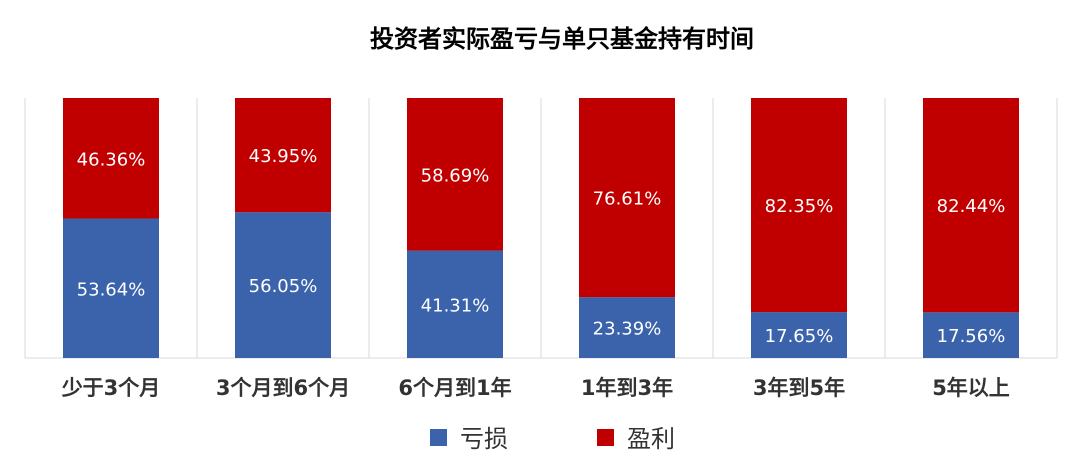  What do you see at coordinates (562, 39) in the screenshot?
I see `chart-title: 投资者实际盈亏与单只基金持有时间` at bounding box center [562, 39].